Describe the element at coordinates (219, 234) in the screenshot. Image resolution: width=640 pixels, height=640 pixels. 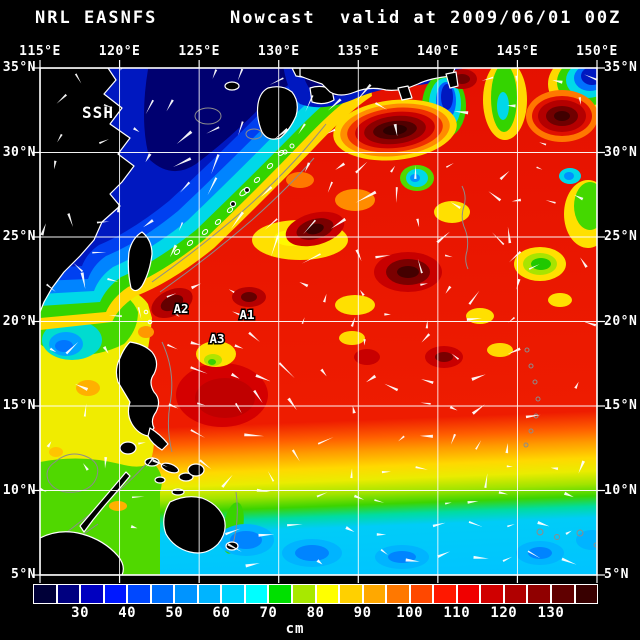
I see `small-island-outlines` at that location.